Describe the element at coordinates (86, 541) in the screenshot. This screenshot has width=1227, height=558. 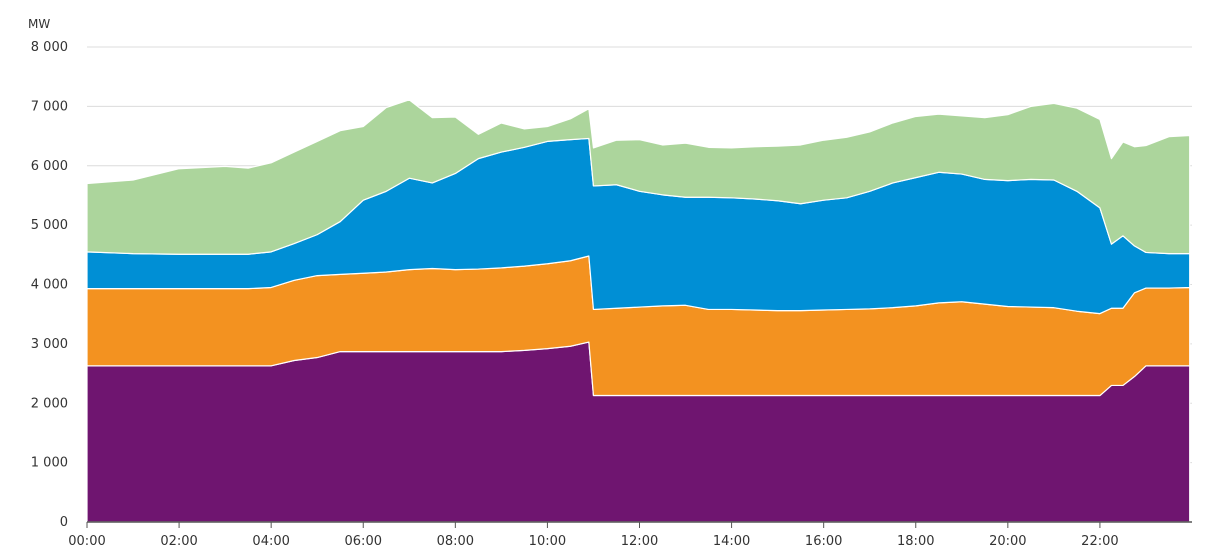
I see `x-tick-label: 00:00` at that location.